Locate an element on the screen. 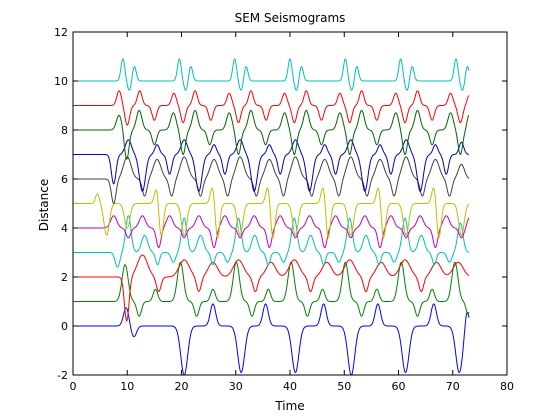  chart-title: SEM Seismograms is located at coordinates (290, 18).